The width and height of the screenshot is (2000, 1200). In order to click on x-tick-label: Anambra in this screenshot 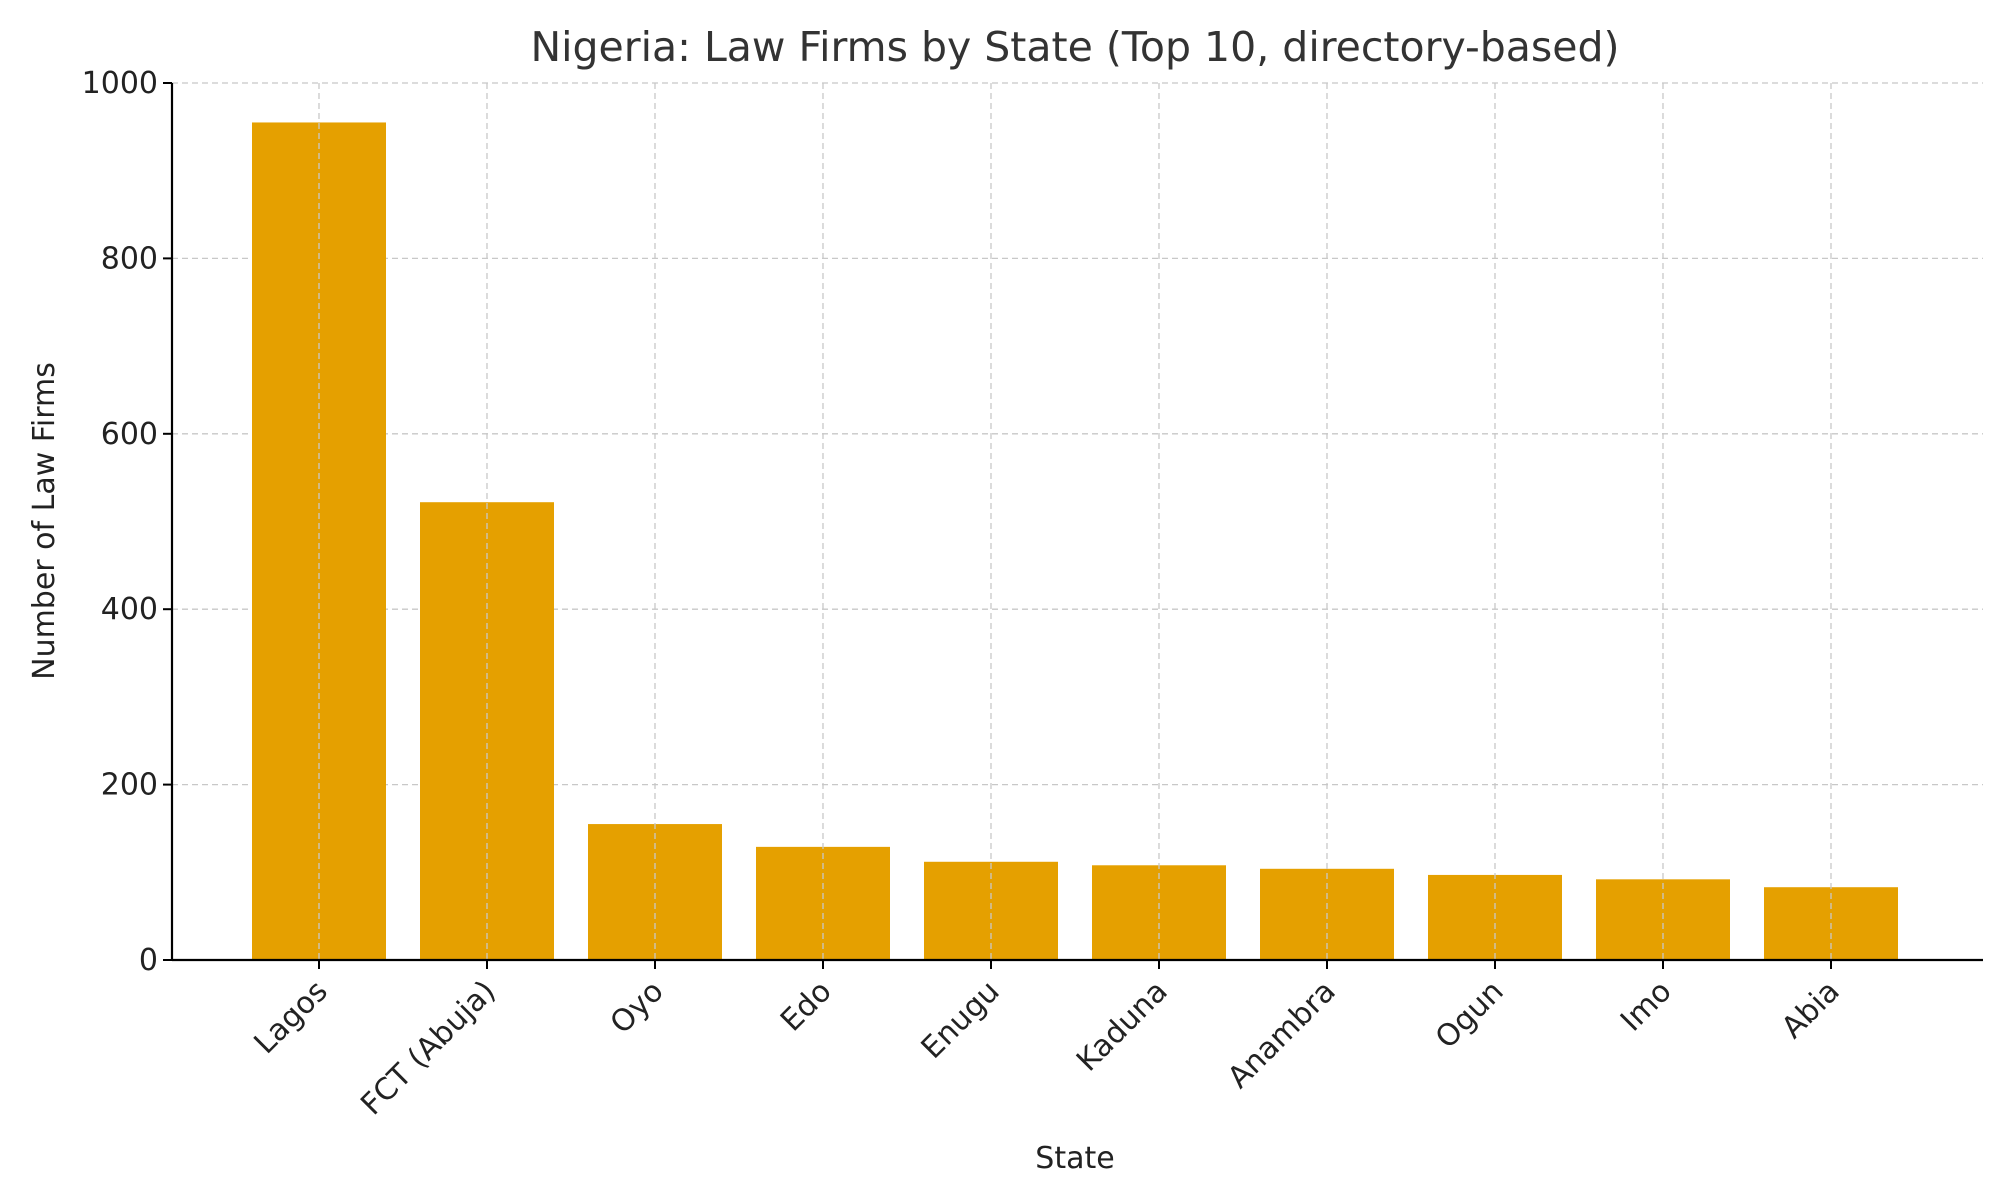, I will do `click(1282, 1035)`.